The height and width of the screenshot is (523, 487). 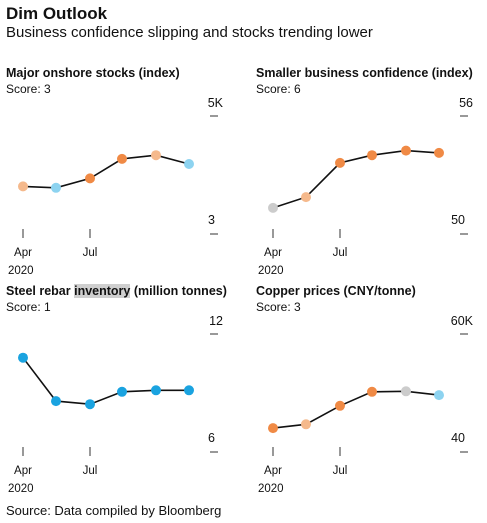 I want to click on panel-score: Score: 6, so click(x=278, y=89).